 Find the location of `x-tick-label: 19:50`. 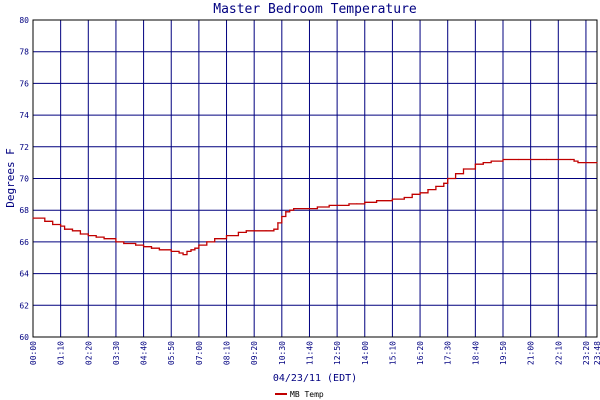

x-tick-label: 19:50 is located at coordinates (503, 353).